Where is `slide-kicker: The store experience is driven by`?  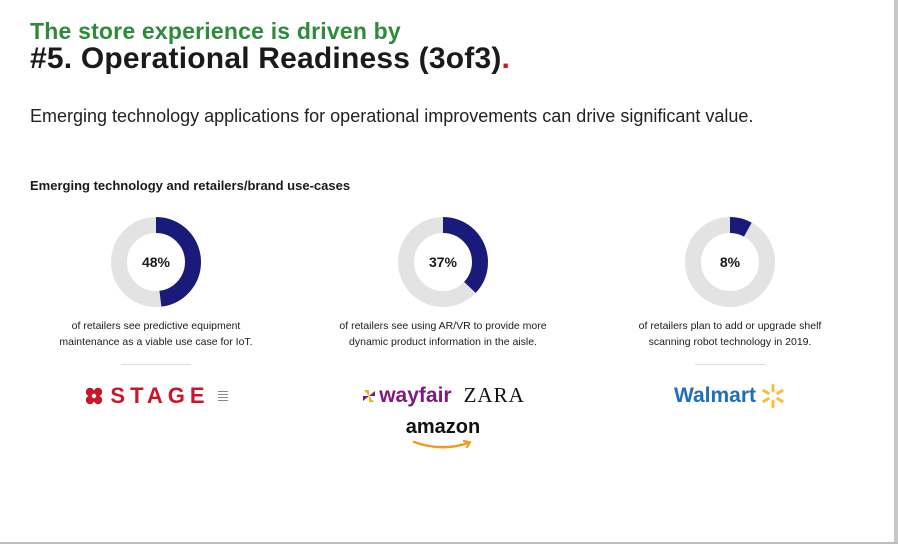
slide-kicker: The store experience is driven by is located at coordinates (215, 31).